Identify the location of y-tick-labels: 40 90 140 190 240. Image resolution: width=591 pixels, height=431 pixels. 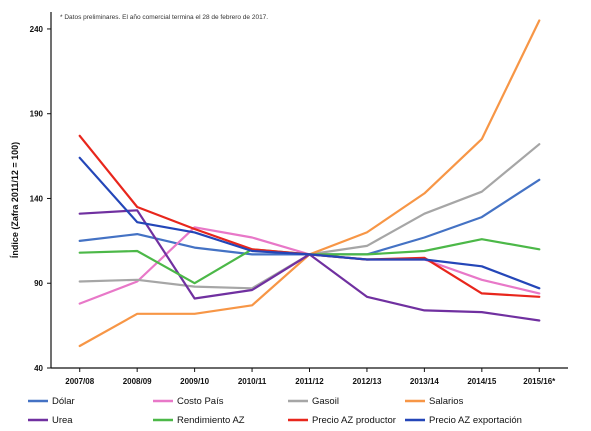
(37, 199).